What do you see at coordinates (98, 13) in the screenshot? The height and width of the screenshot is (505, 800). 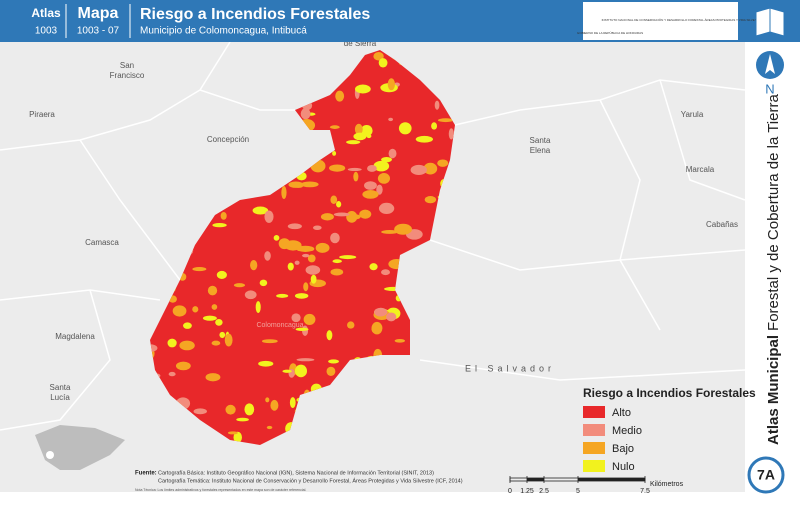 I see `map-label: Mapa` at bounding box center [98, 13].